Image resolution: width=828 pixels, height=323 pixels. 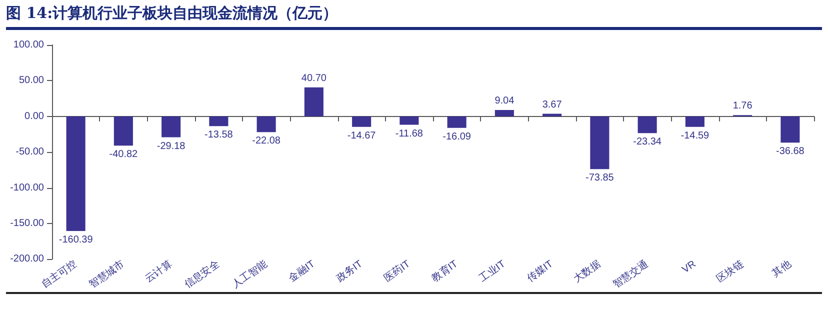 I want to click on data-label: -36.68, so click(x=790, y=152).